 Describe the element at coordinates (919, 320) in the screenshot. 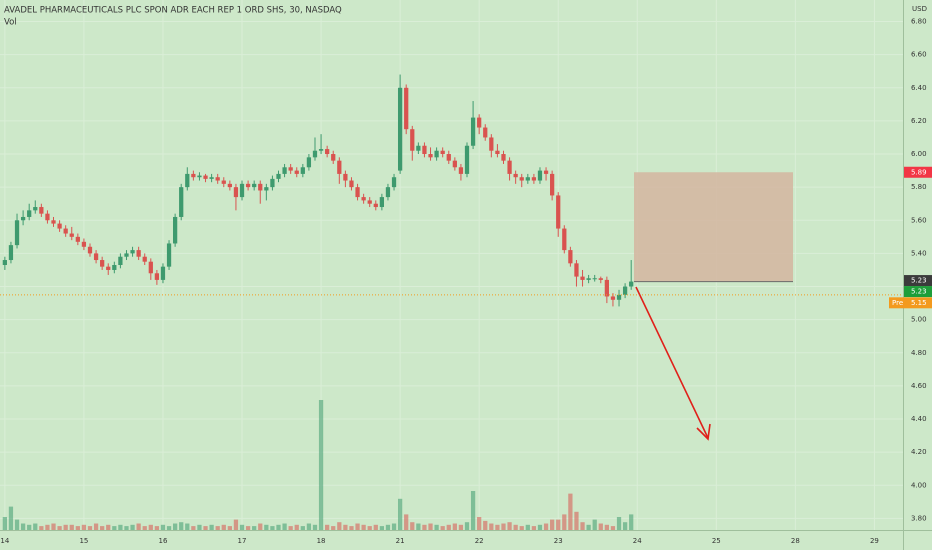

I see `y-tick-label: 5.00` at that location.